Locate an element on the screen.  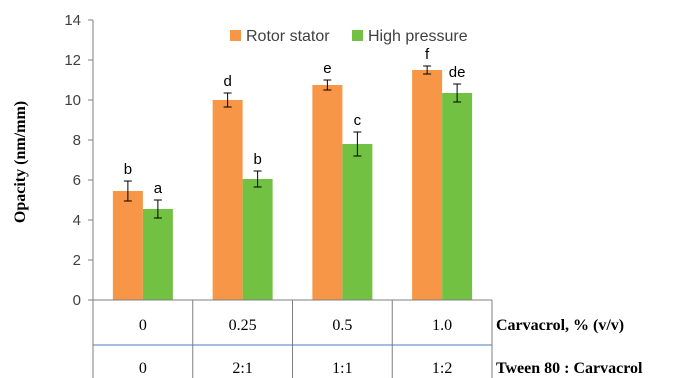
data-label: de is located at coordinates (457, 72).